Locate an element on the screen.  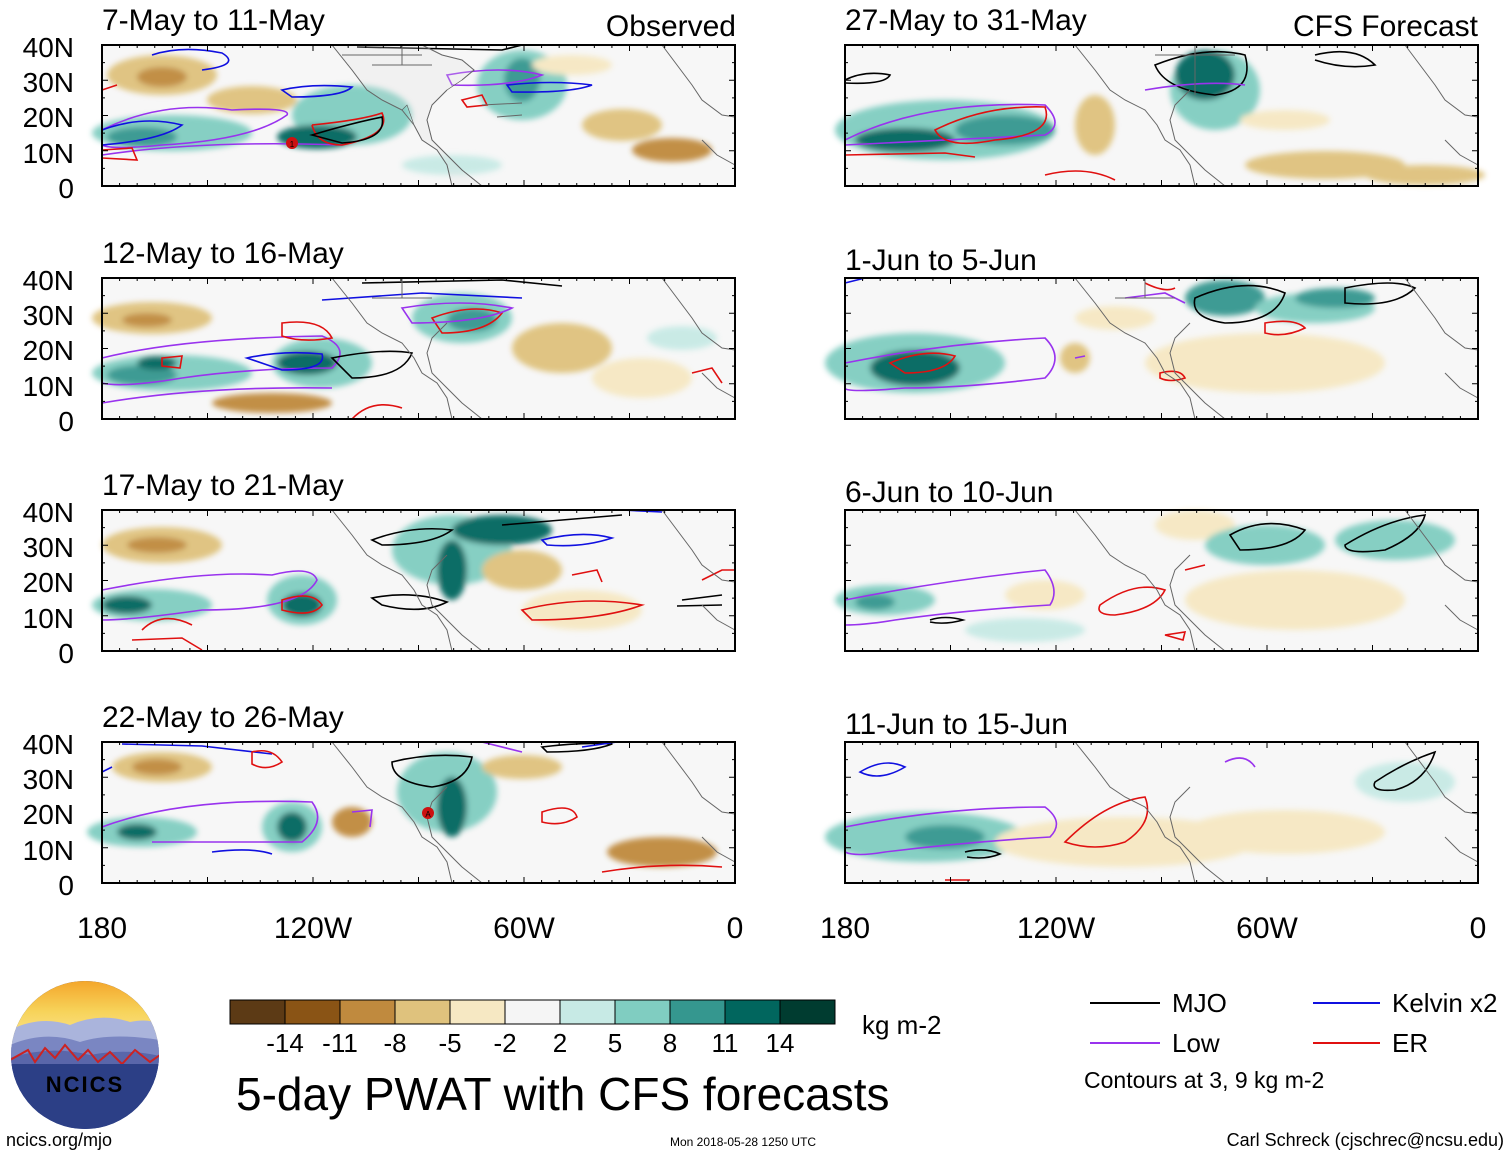
footer-url: ncics.org/mjo is located at coordinates (59, 1140).